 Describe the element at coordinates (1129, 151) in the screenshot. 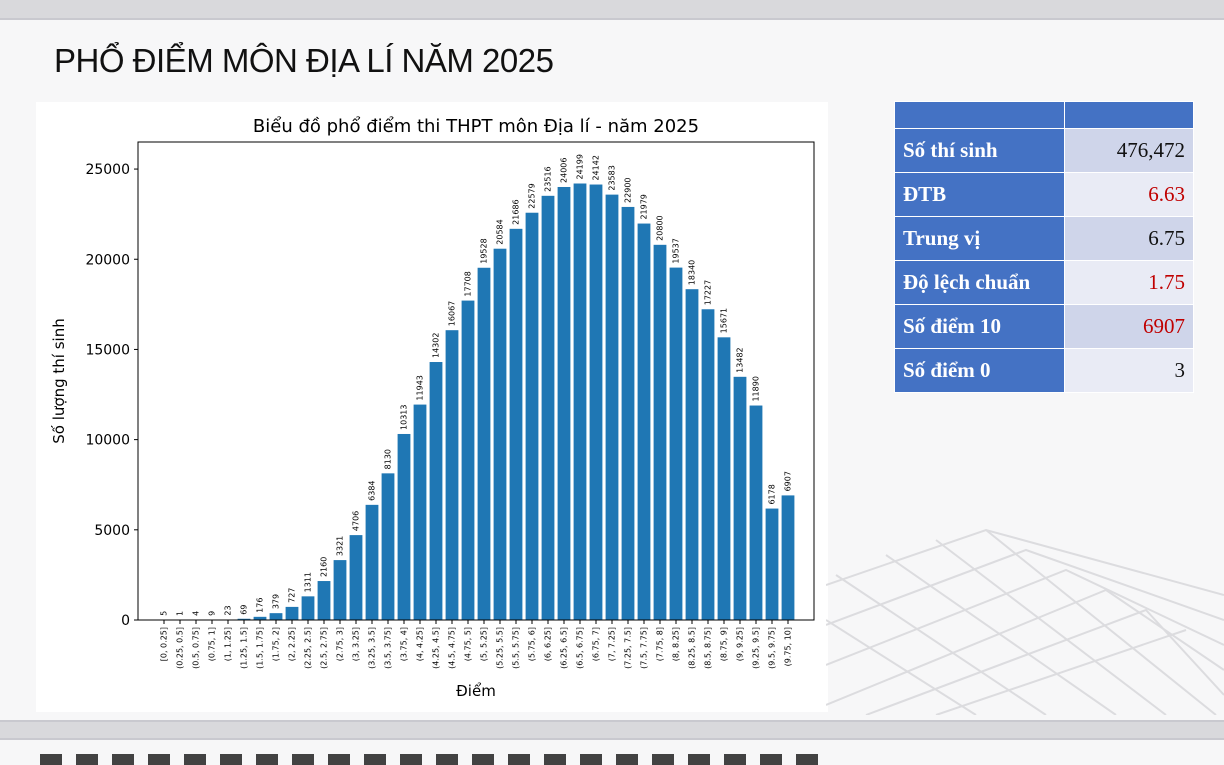

I see `stats-value: 476,472` at that location.